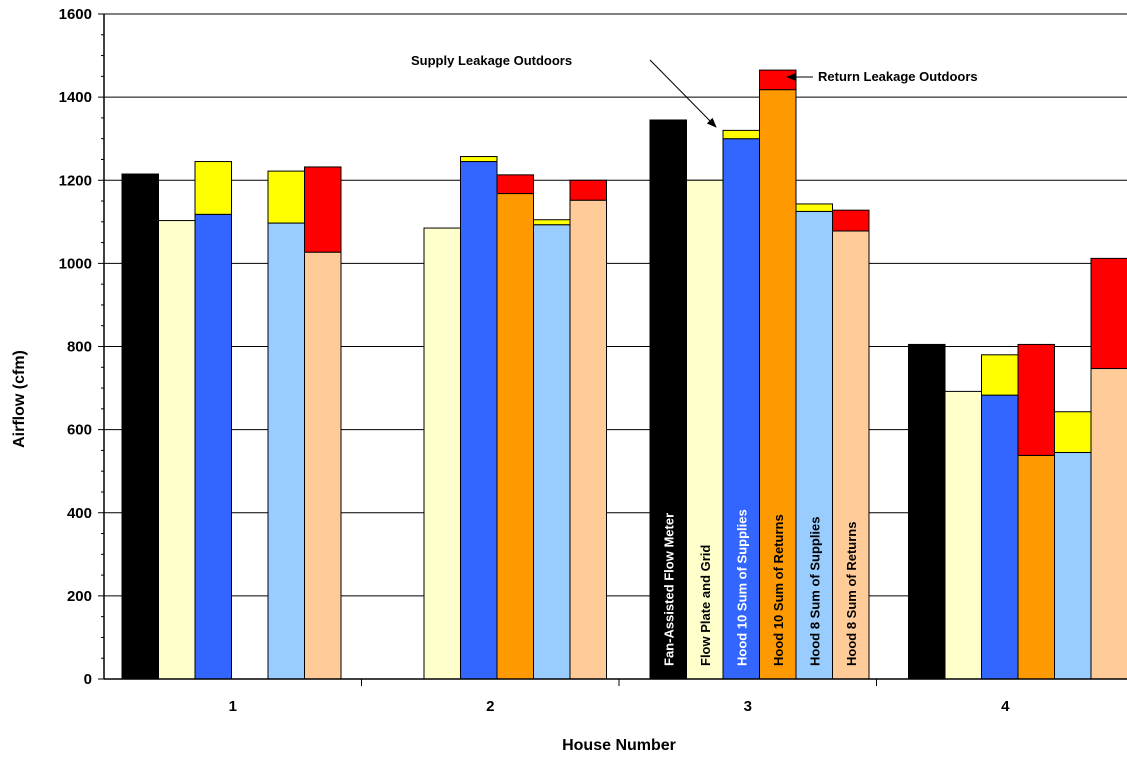 The image size is (1127, 757). Describe the element at coordinates (75, 97) in the screenshot. I see `y-tick-label: 1400` at that location.